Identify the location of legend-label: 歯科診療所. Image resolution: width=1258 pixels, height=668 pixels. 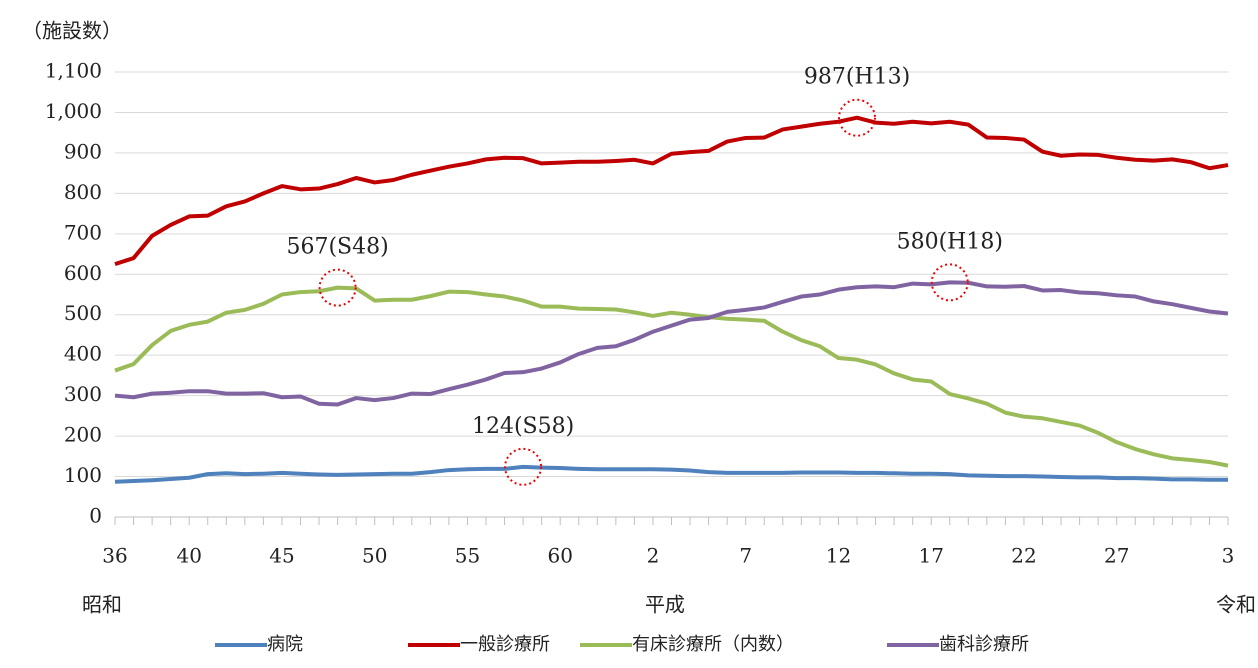
(984, 644).